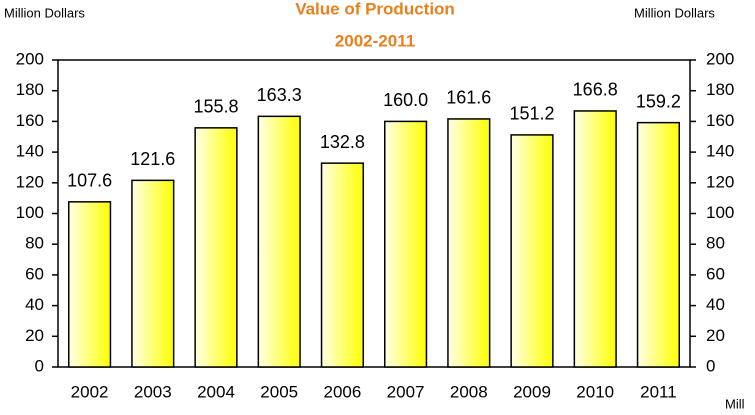 Image resolution: width=755 pixels, height=415 pixels. Describe the element at coordinates (89, 181) in the screenshot. I see `data-label: 107.6` at that location.